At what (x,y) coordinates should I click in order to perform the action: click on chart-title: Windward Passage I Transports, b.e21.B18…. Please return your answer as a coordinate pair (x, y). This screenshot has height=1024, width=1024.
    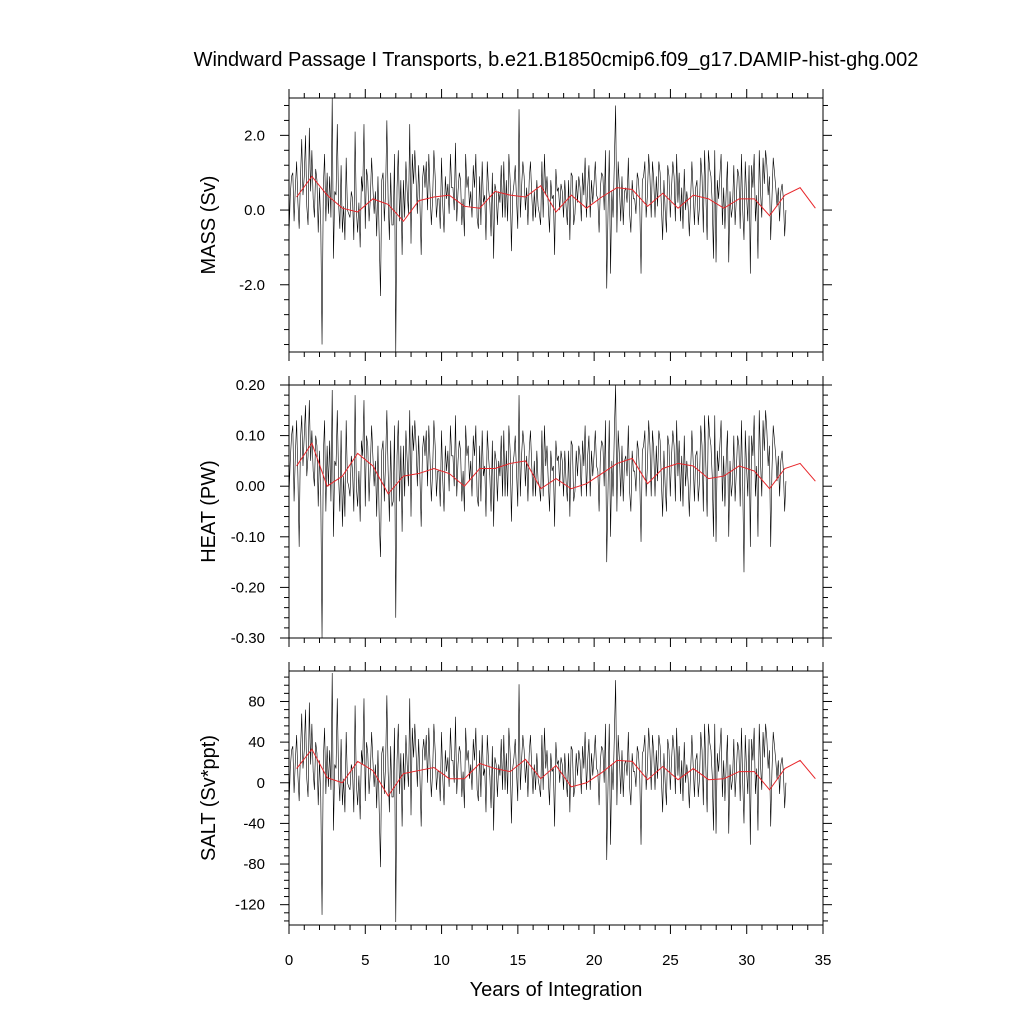
    Looking at the image, I should click on (556, 60).